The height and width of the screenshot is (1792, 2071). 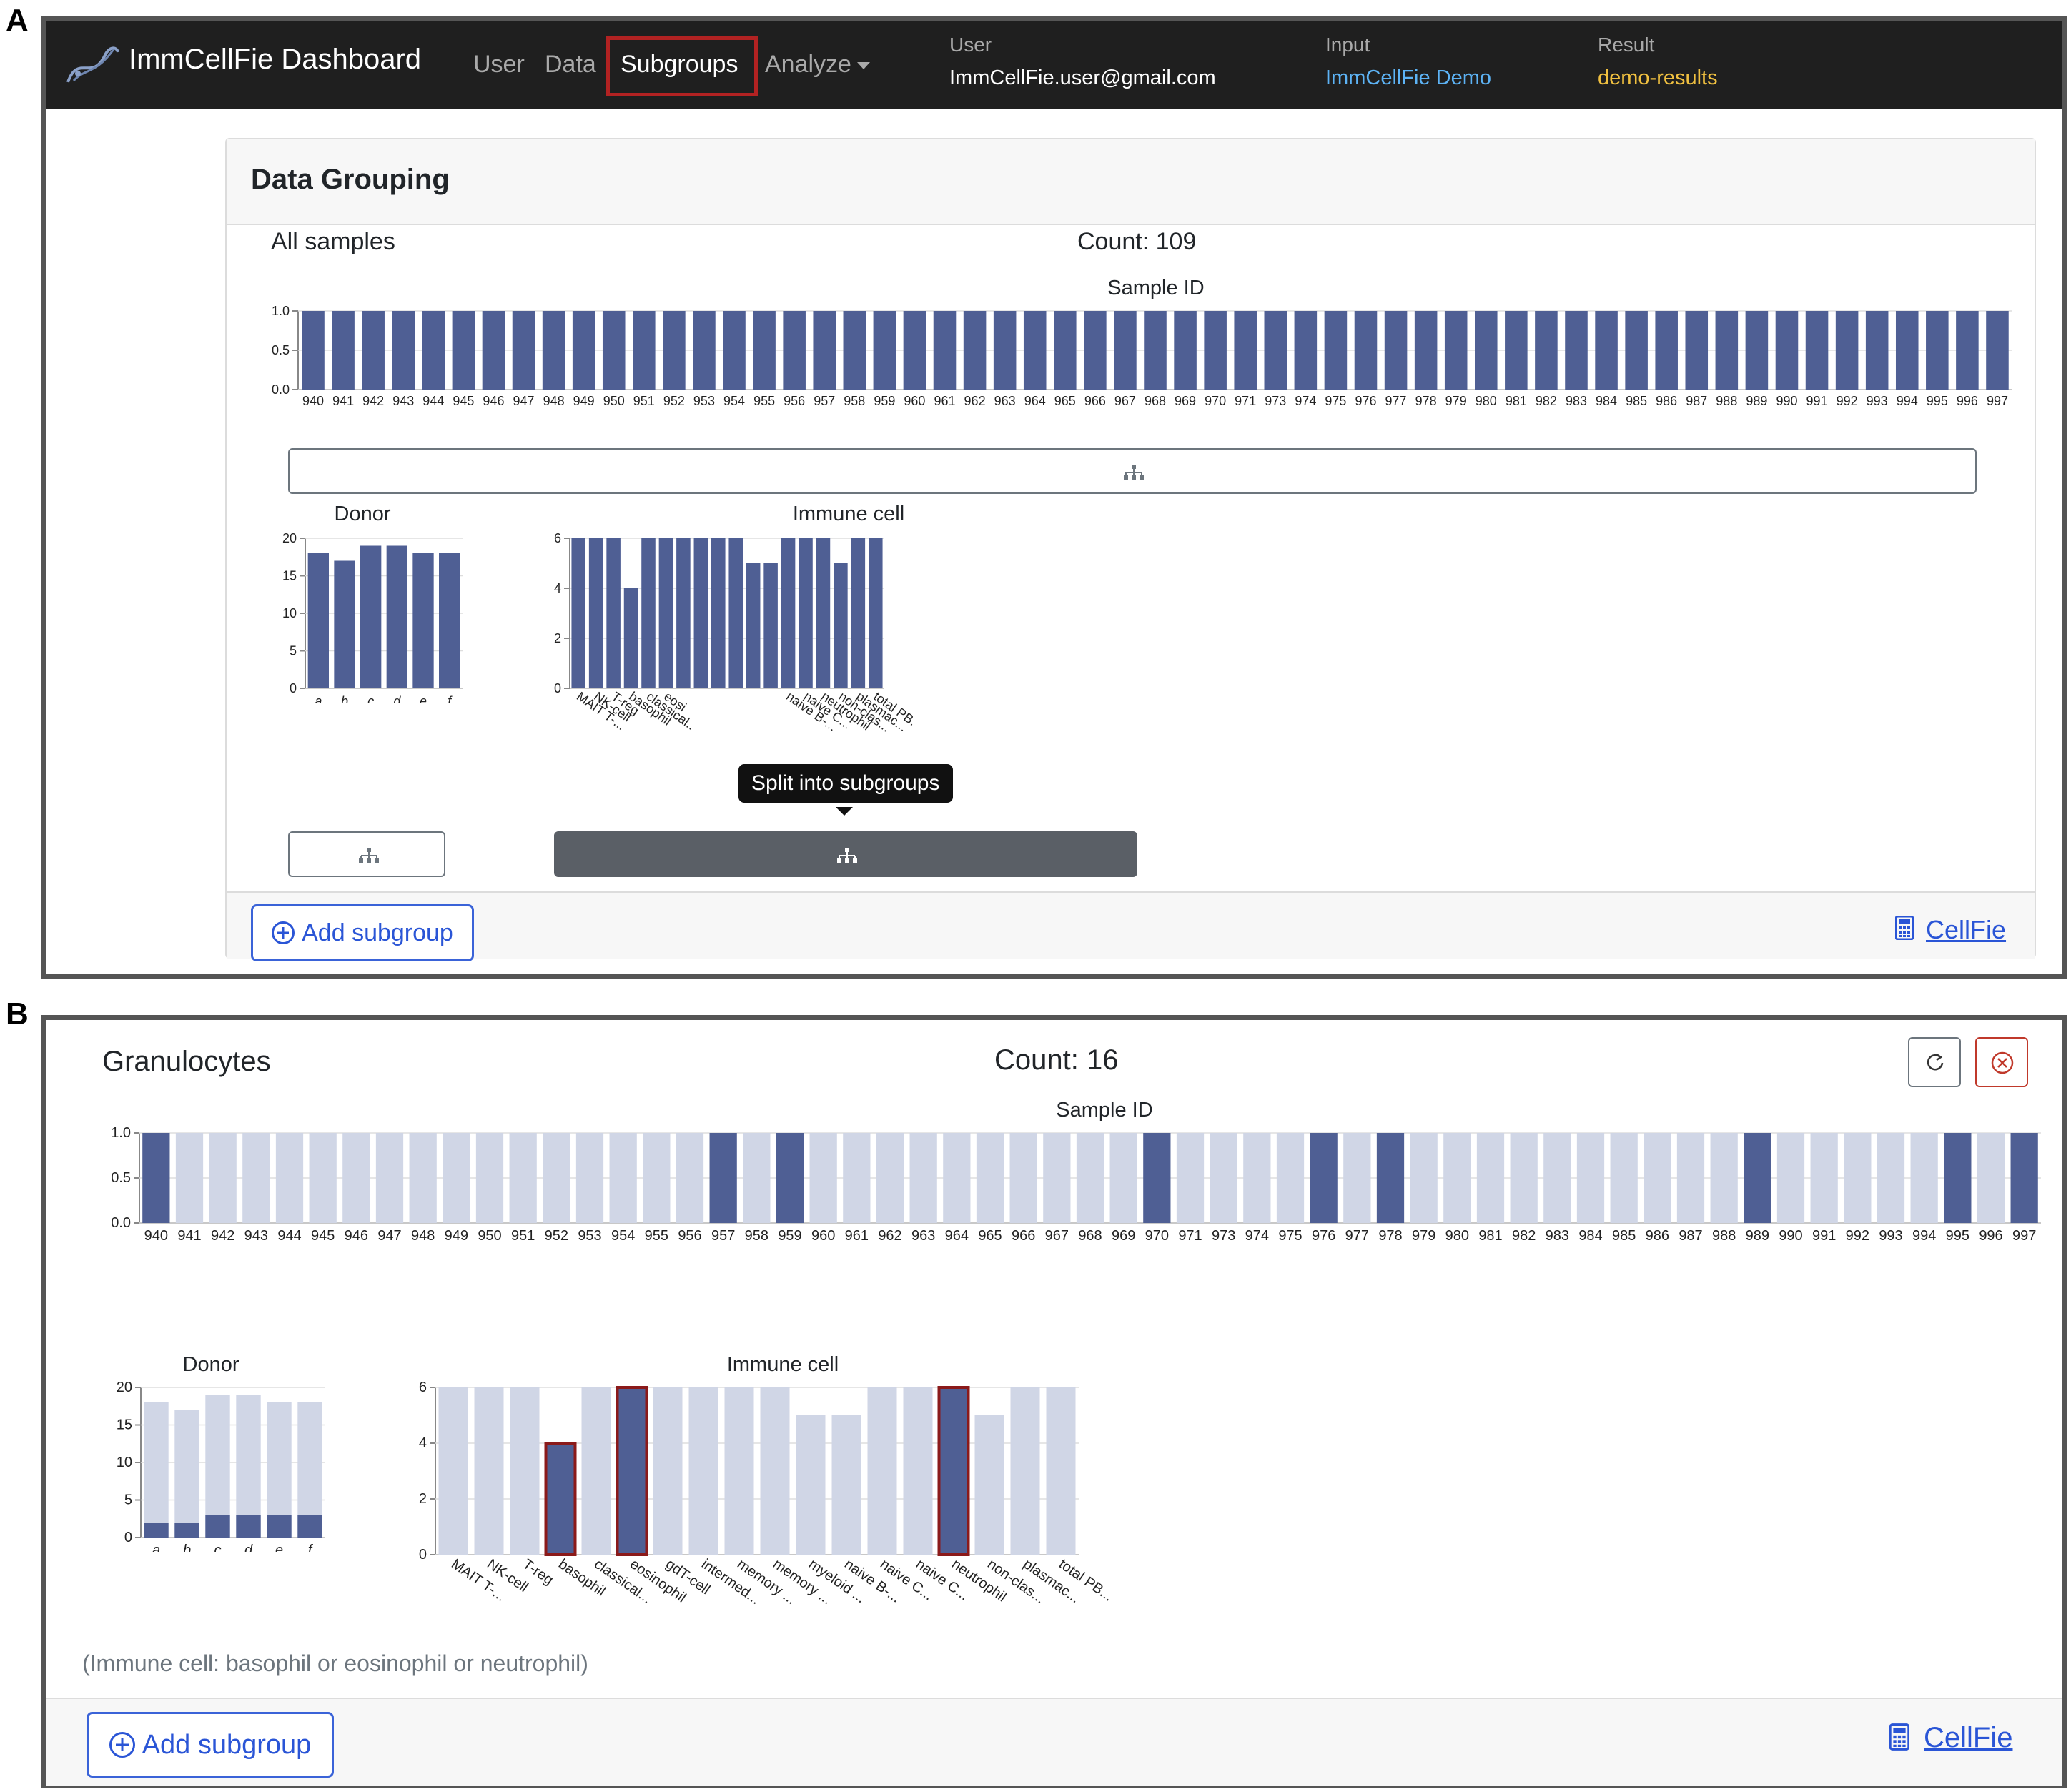 What do you see at coordinates (366, 854) in the screenshot?
I see `split-donor-button` at bounding box center [366, 854].